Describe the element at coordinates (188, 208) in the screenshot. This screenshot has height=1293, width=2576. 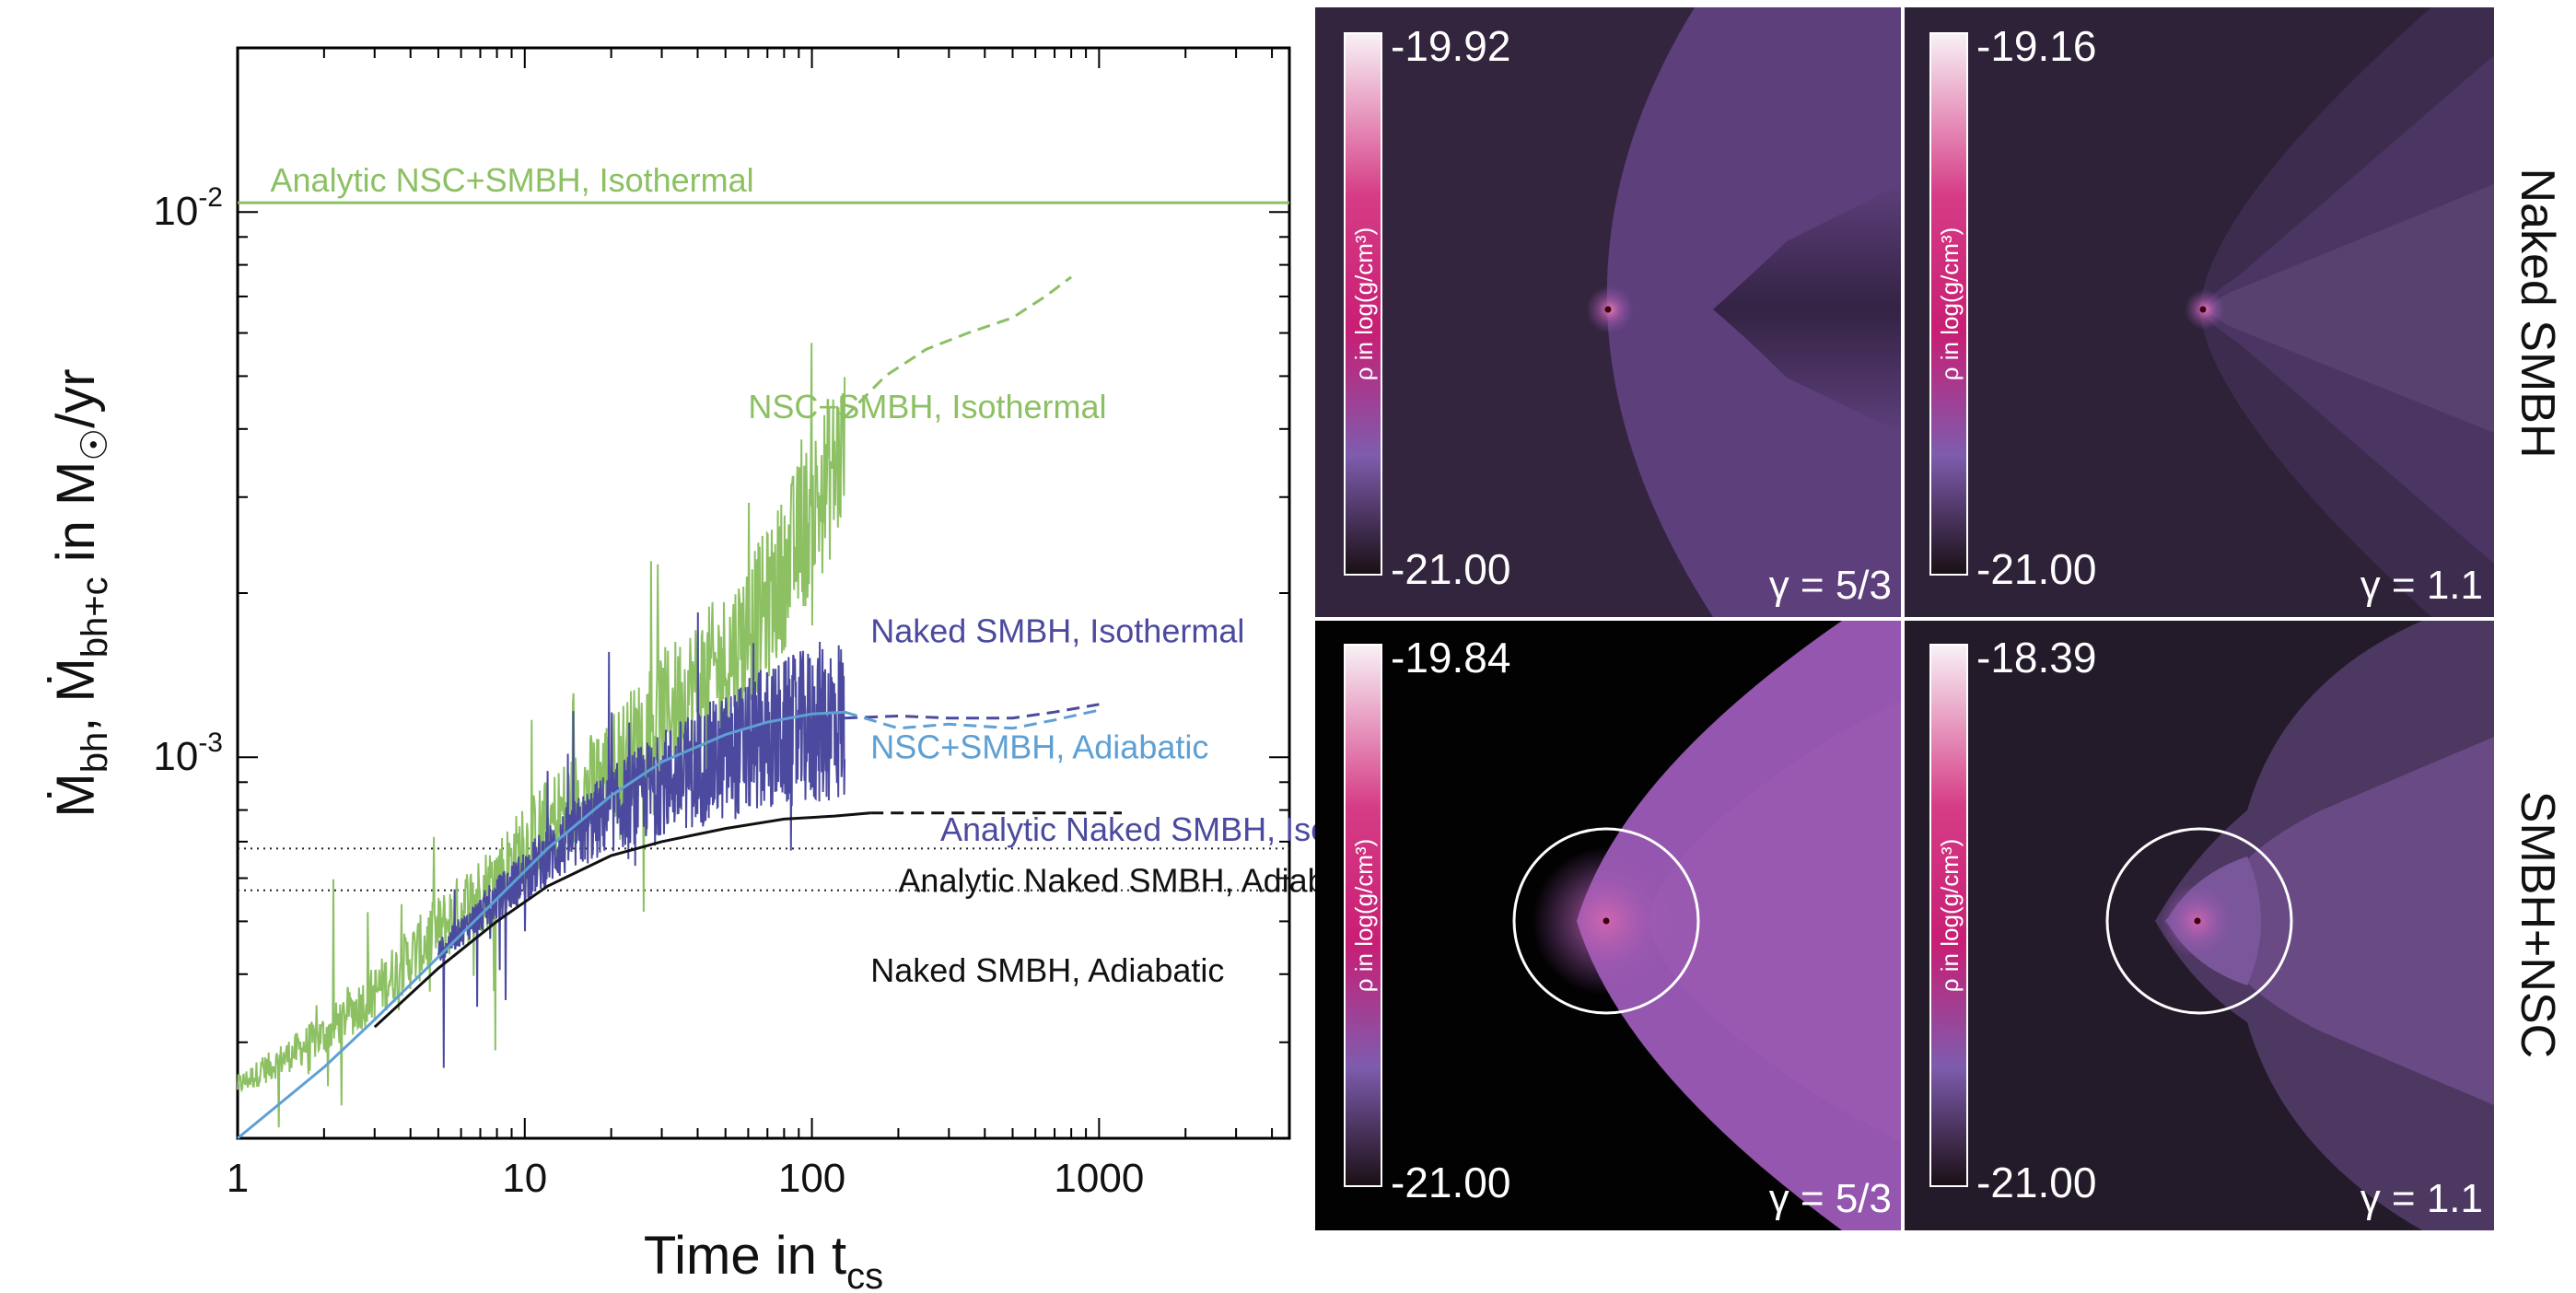
I see `y-tick-label: 10⁻²` at that location.